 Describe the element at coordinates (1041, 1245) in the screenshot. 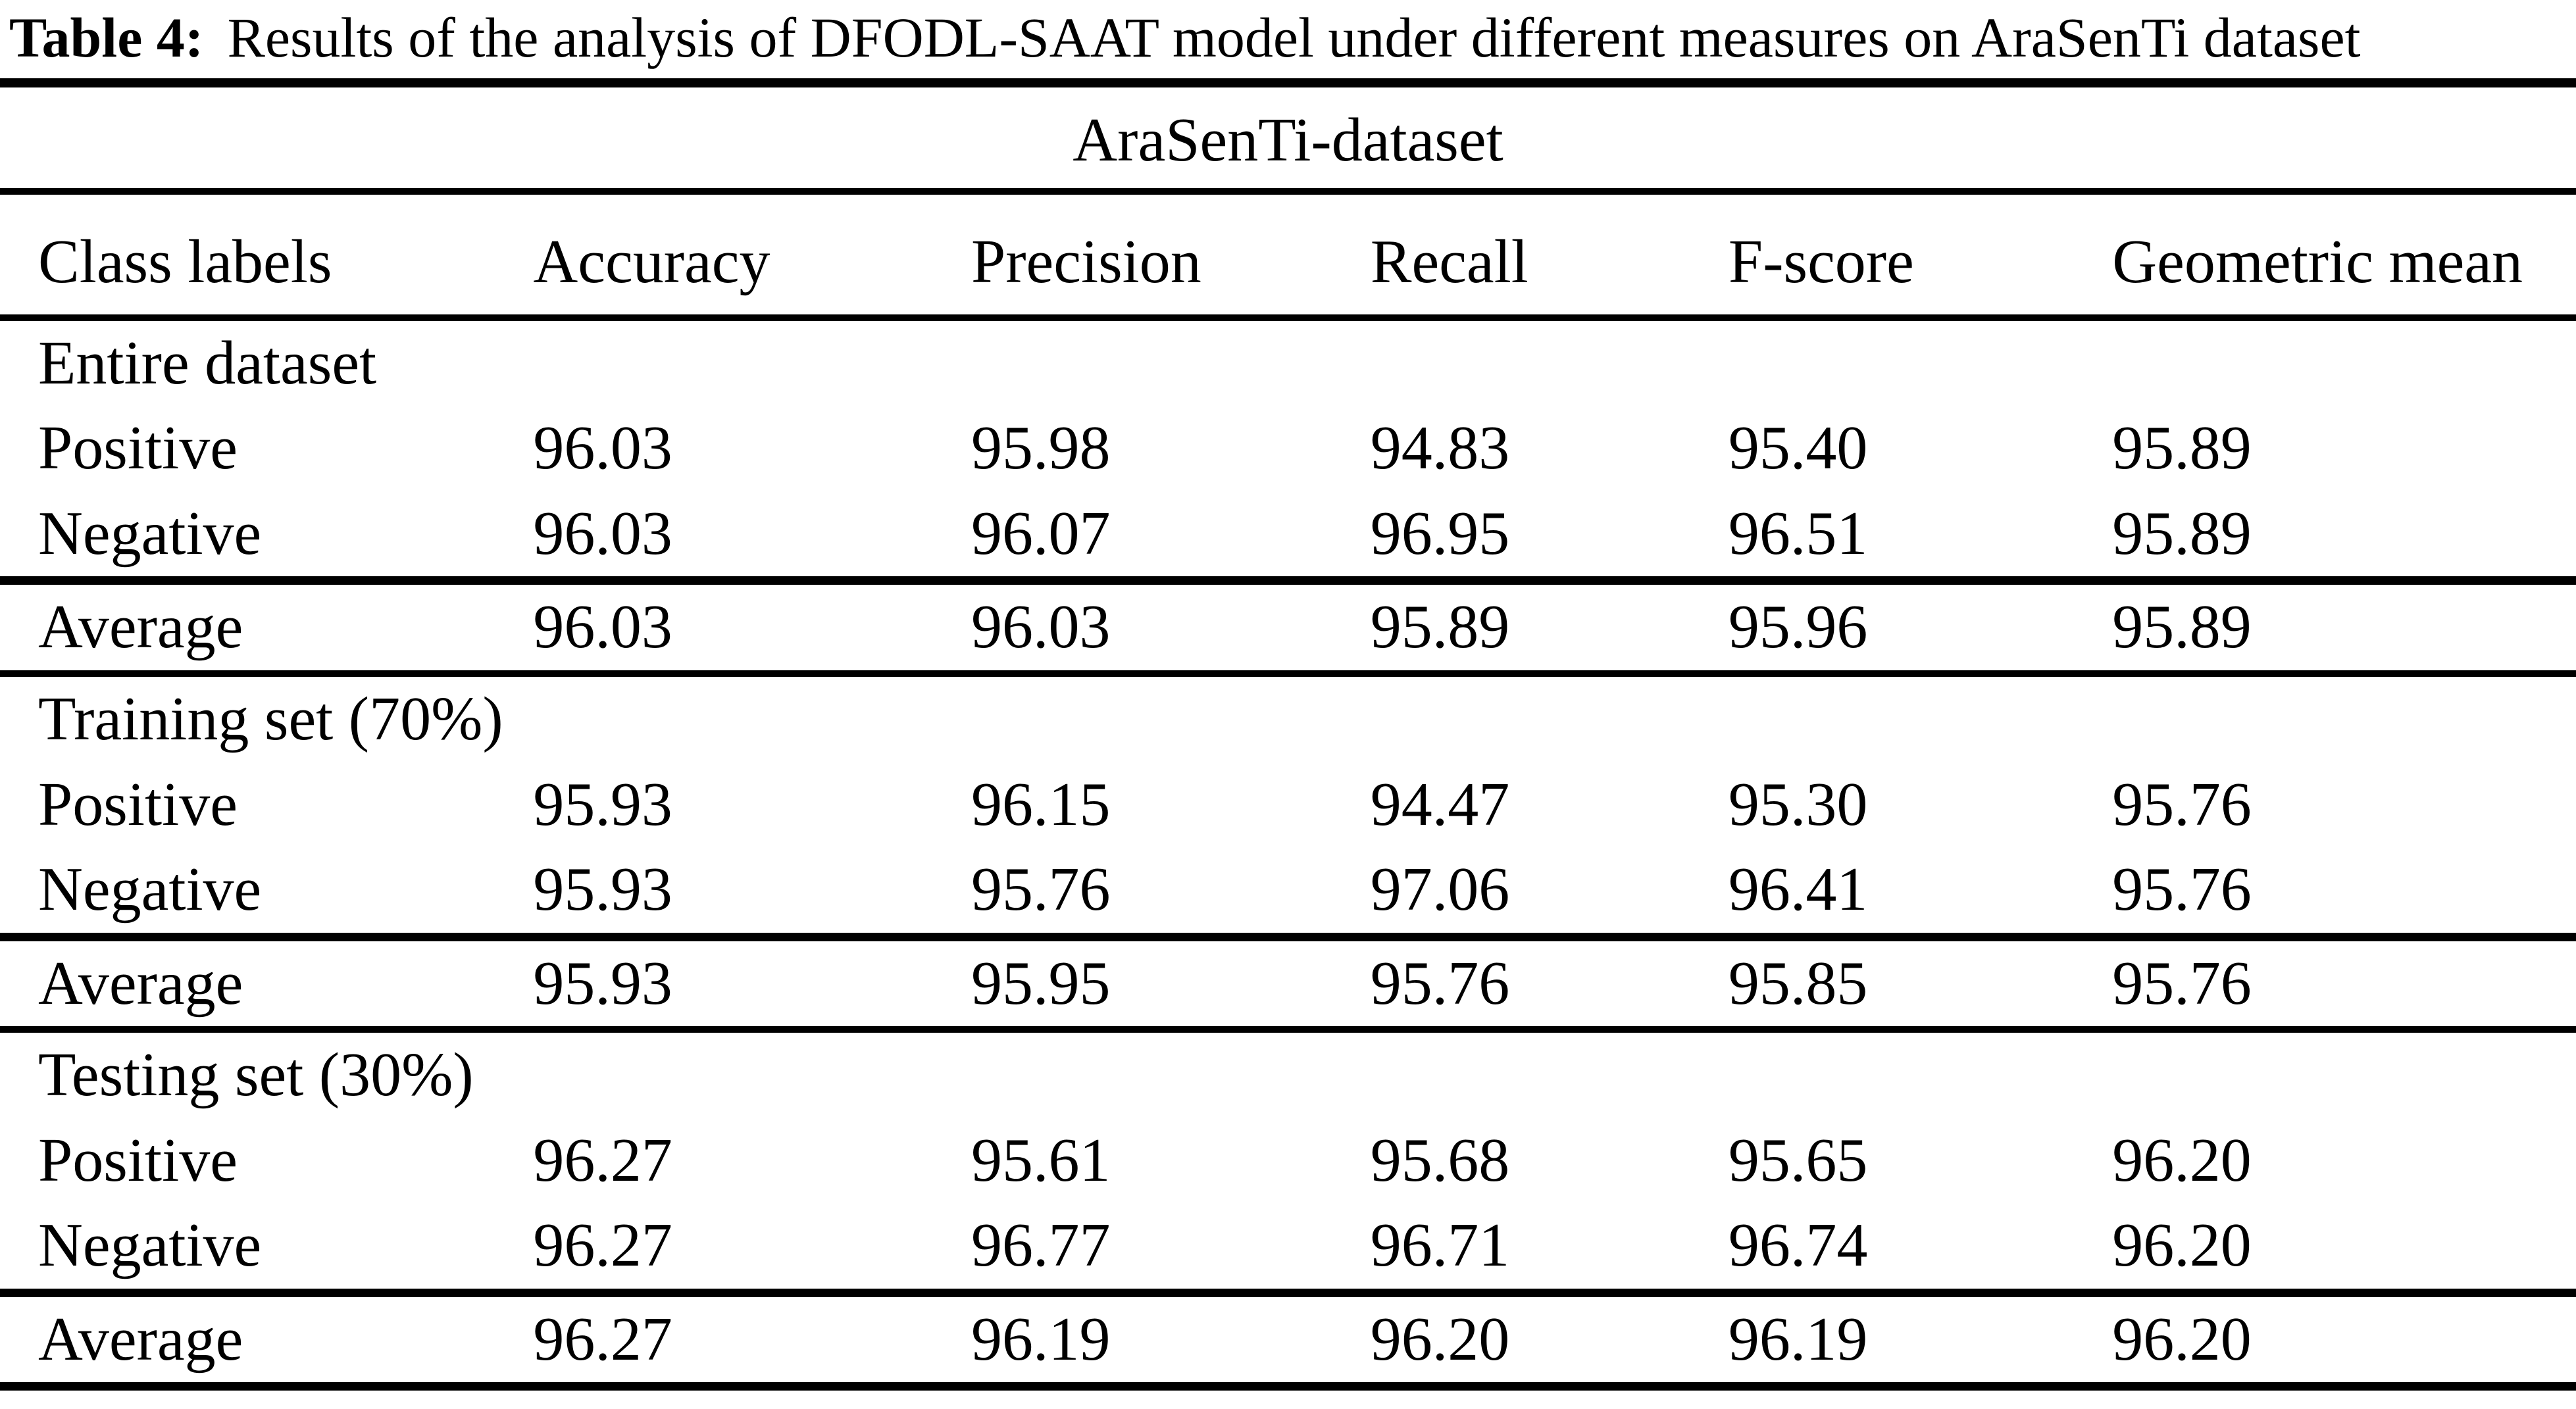

I see `cell-precision: 96.77` at that location.